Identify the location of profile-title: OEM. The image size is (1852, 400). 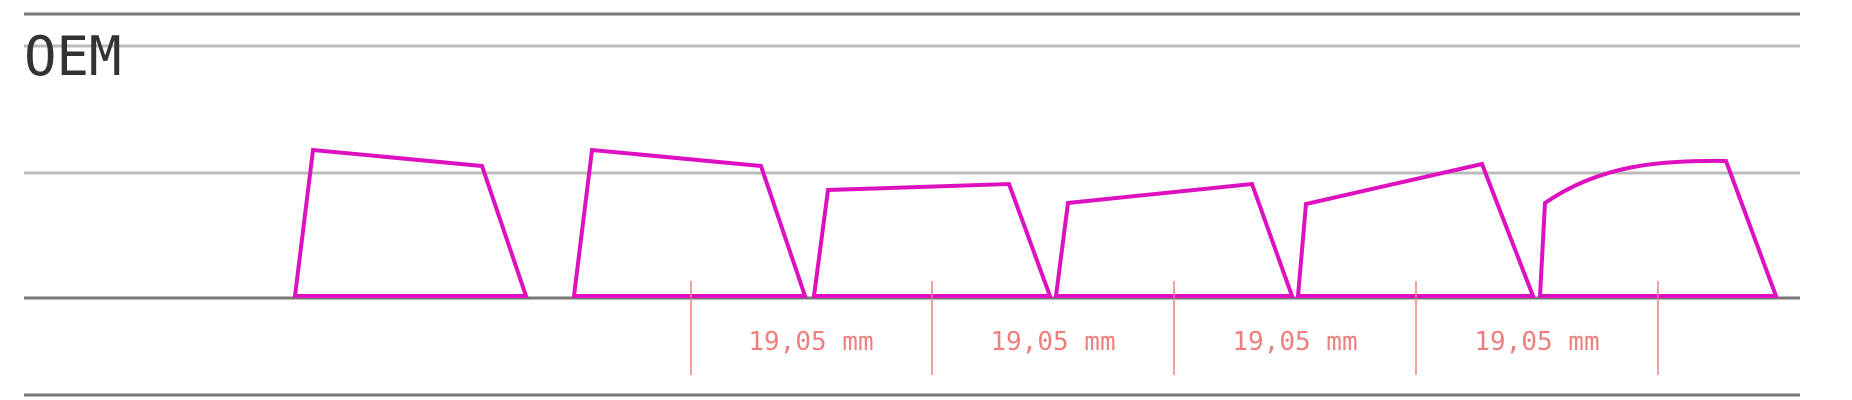
(73, 56).